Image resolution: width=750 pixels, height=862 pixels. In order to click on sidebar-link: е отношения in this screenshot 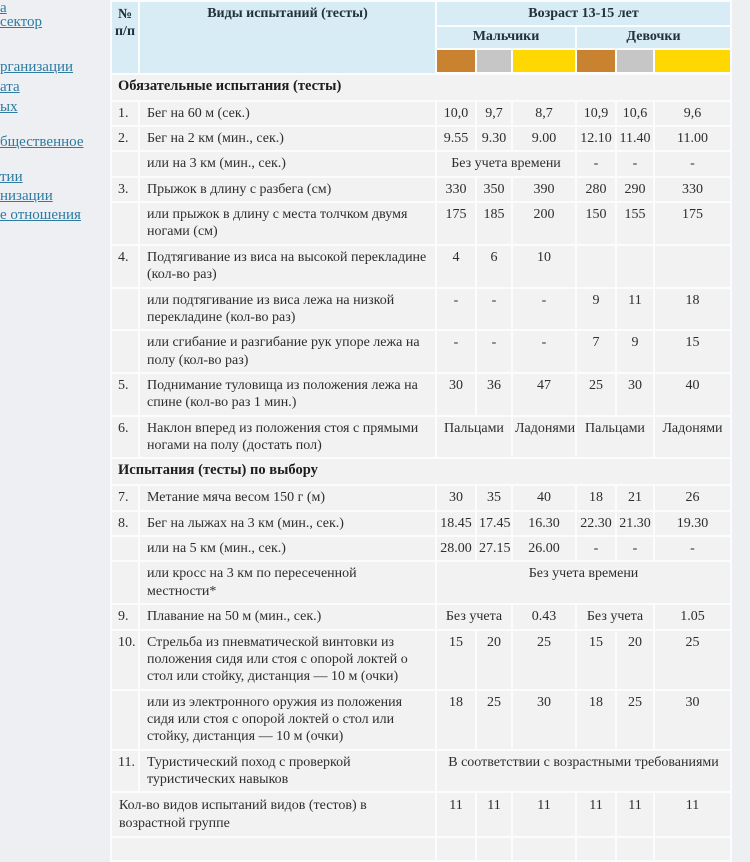, I will do `click(40, 215)`.